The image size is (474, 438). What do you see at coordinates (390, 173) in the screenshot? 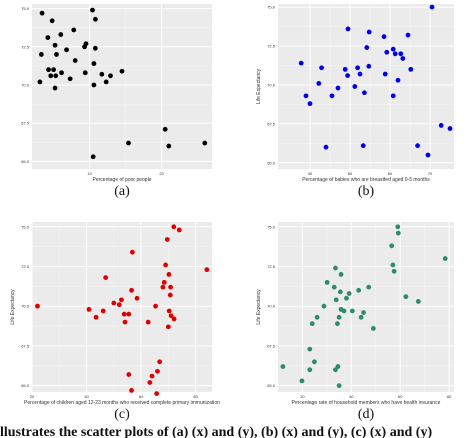
I see `x-tick-label: 60` at bounding box center [390, 173].